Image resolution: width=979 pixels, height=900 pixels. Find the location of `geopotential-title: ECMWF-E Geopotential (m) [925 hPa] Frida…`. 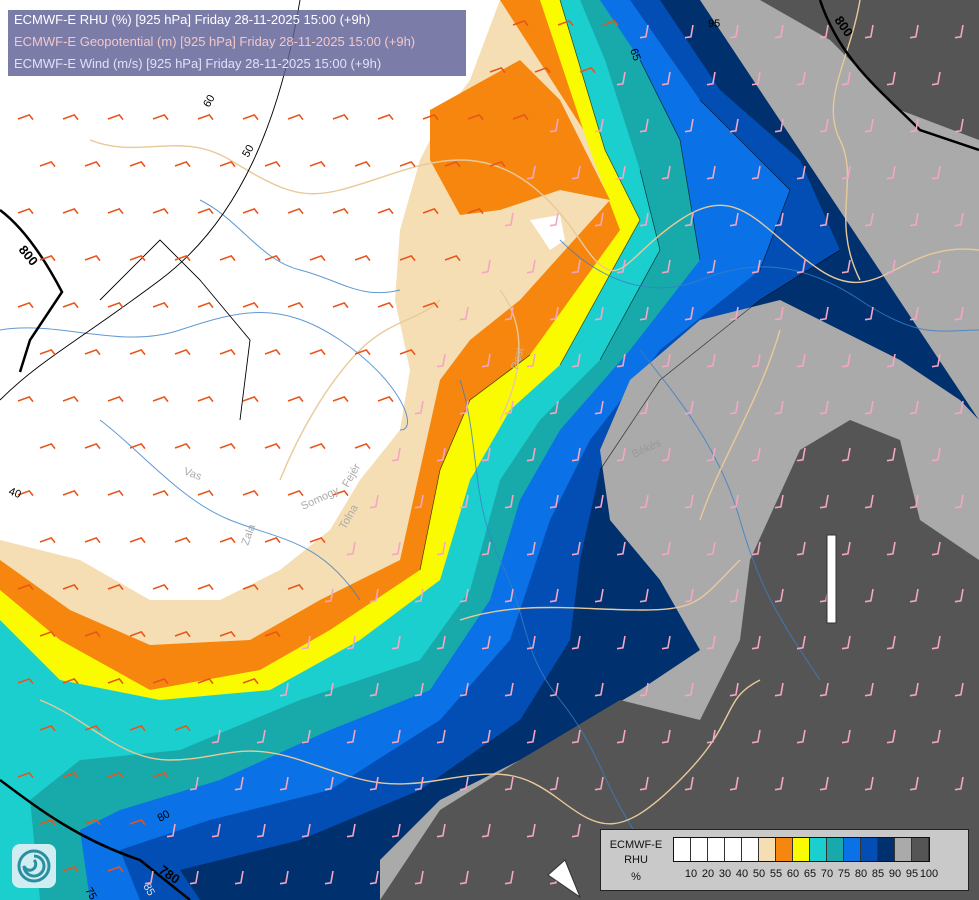

geopotential-title: ECMWF-E Geopotential (m) [925 hPa] Frida… is located at coordinates (215, 41).